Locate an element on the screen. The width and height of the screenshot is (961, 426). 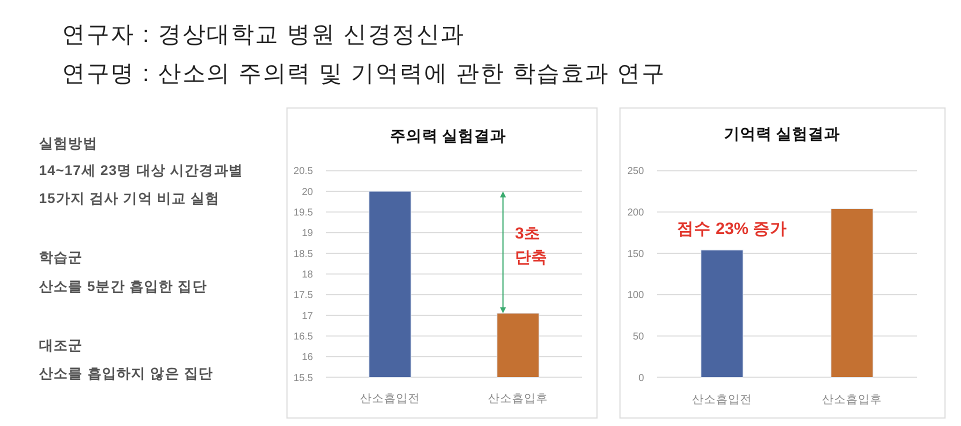
text: 학습군 is located at coordinates (61, 257).